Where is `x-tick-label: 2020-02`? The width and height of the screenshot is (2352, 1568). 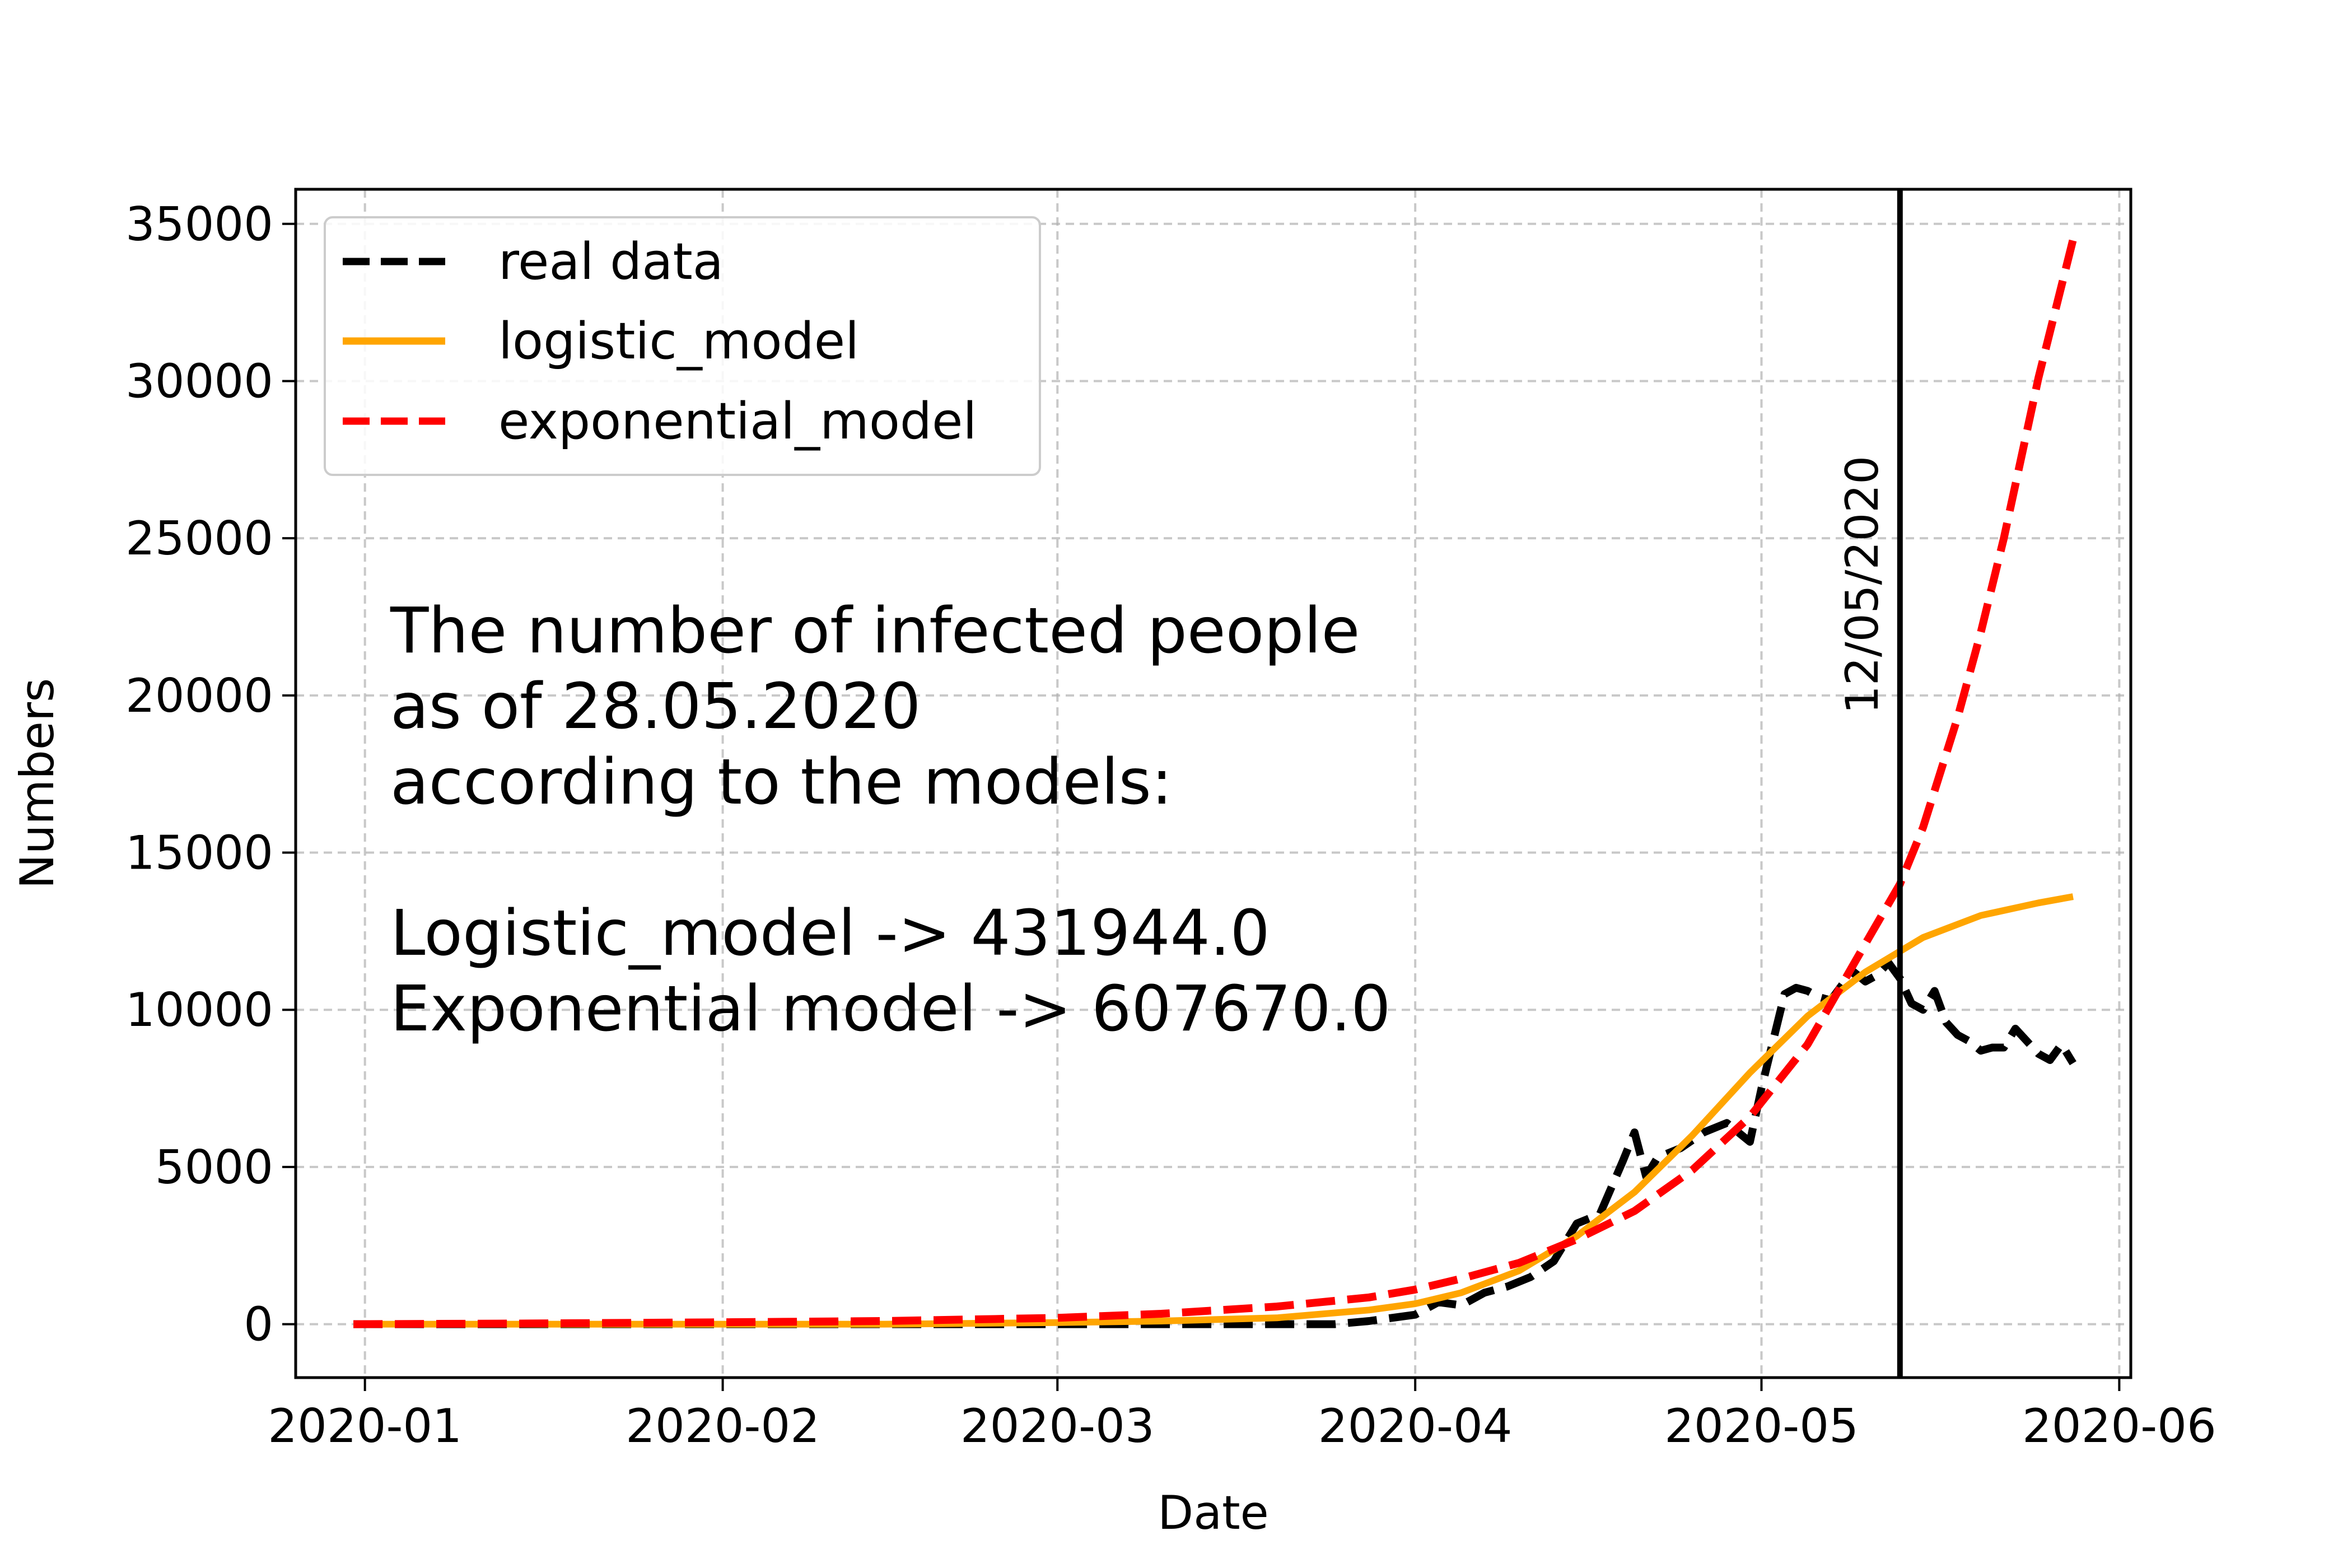
x-tick-label: 2020-02 is located at coordinates (723, 1426).